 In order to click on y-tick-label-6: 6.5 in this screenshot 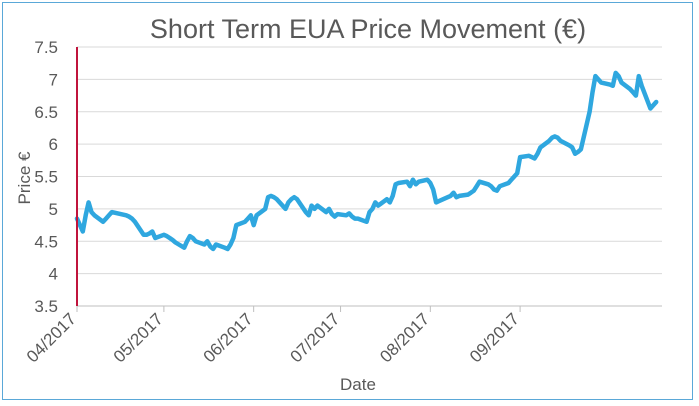, I will do `click(46, 112)`.